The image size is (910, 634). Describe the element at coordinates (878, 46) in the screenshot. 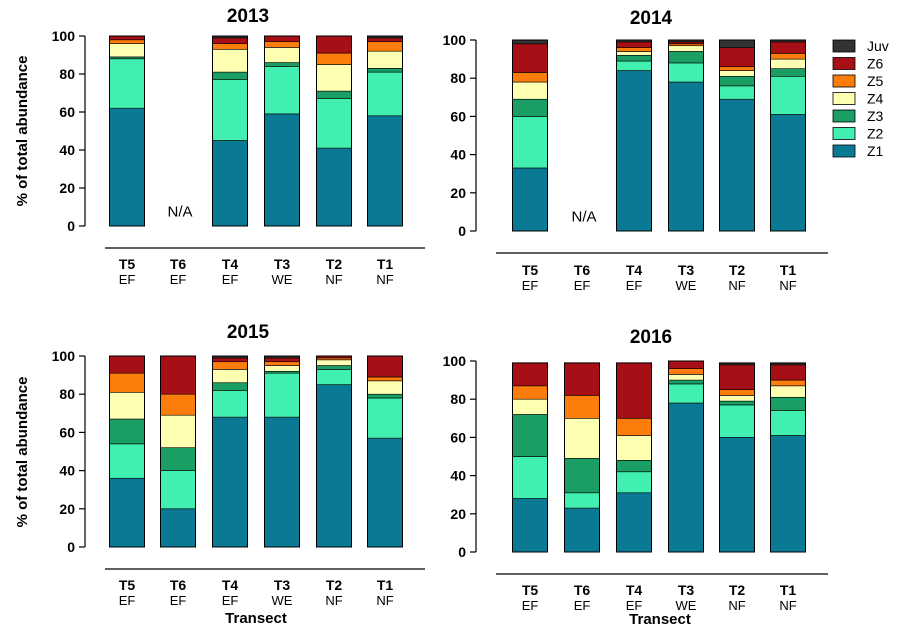

I see `legend-label-juv: Juv` at that location.